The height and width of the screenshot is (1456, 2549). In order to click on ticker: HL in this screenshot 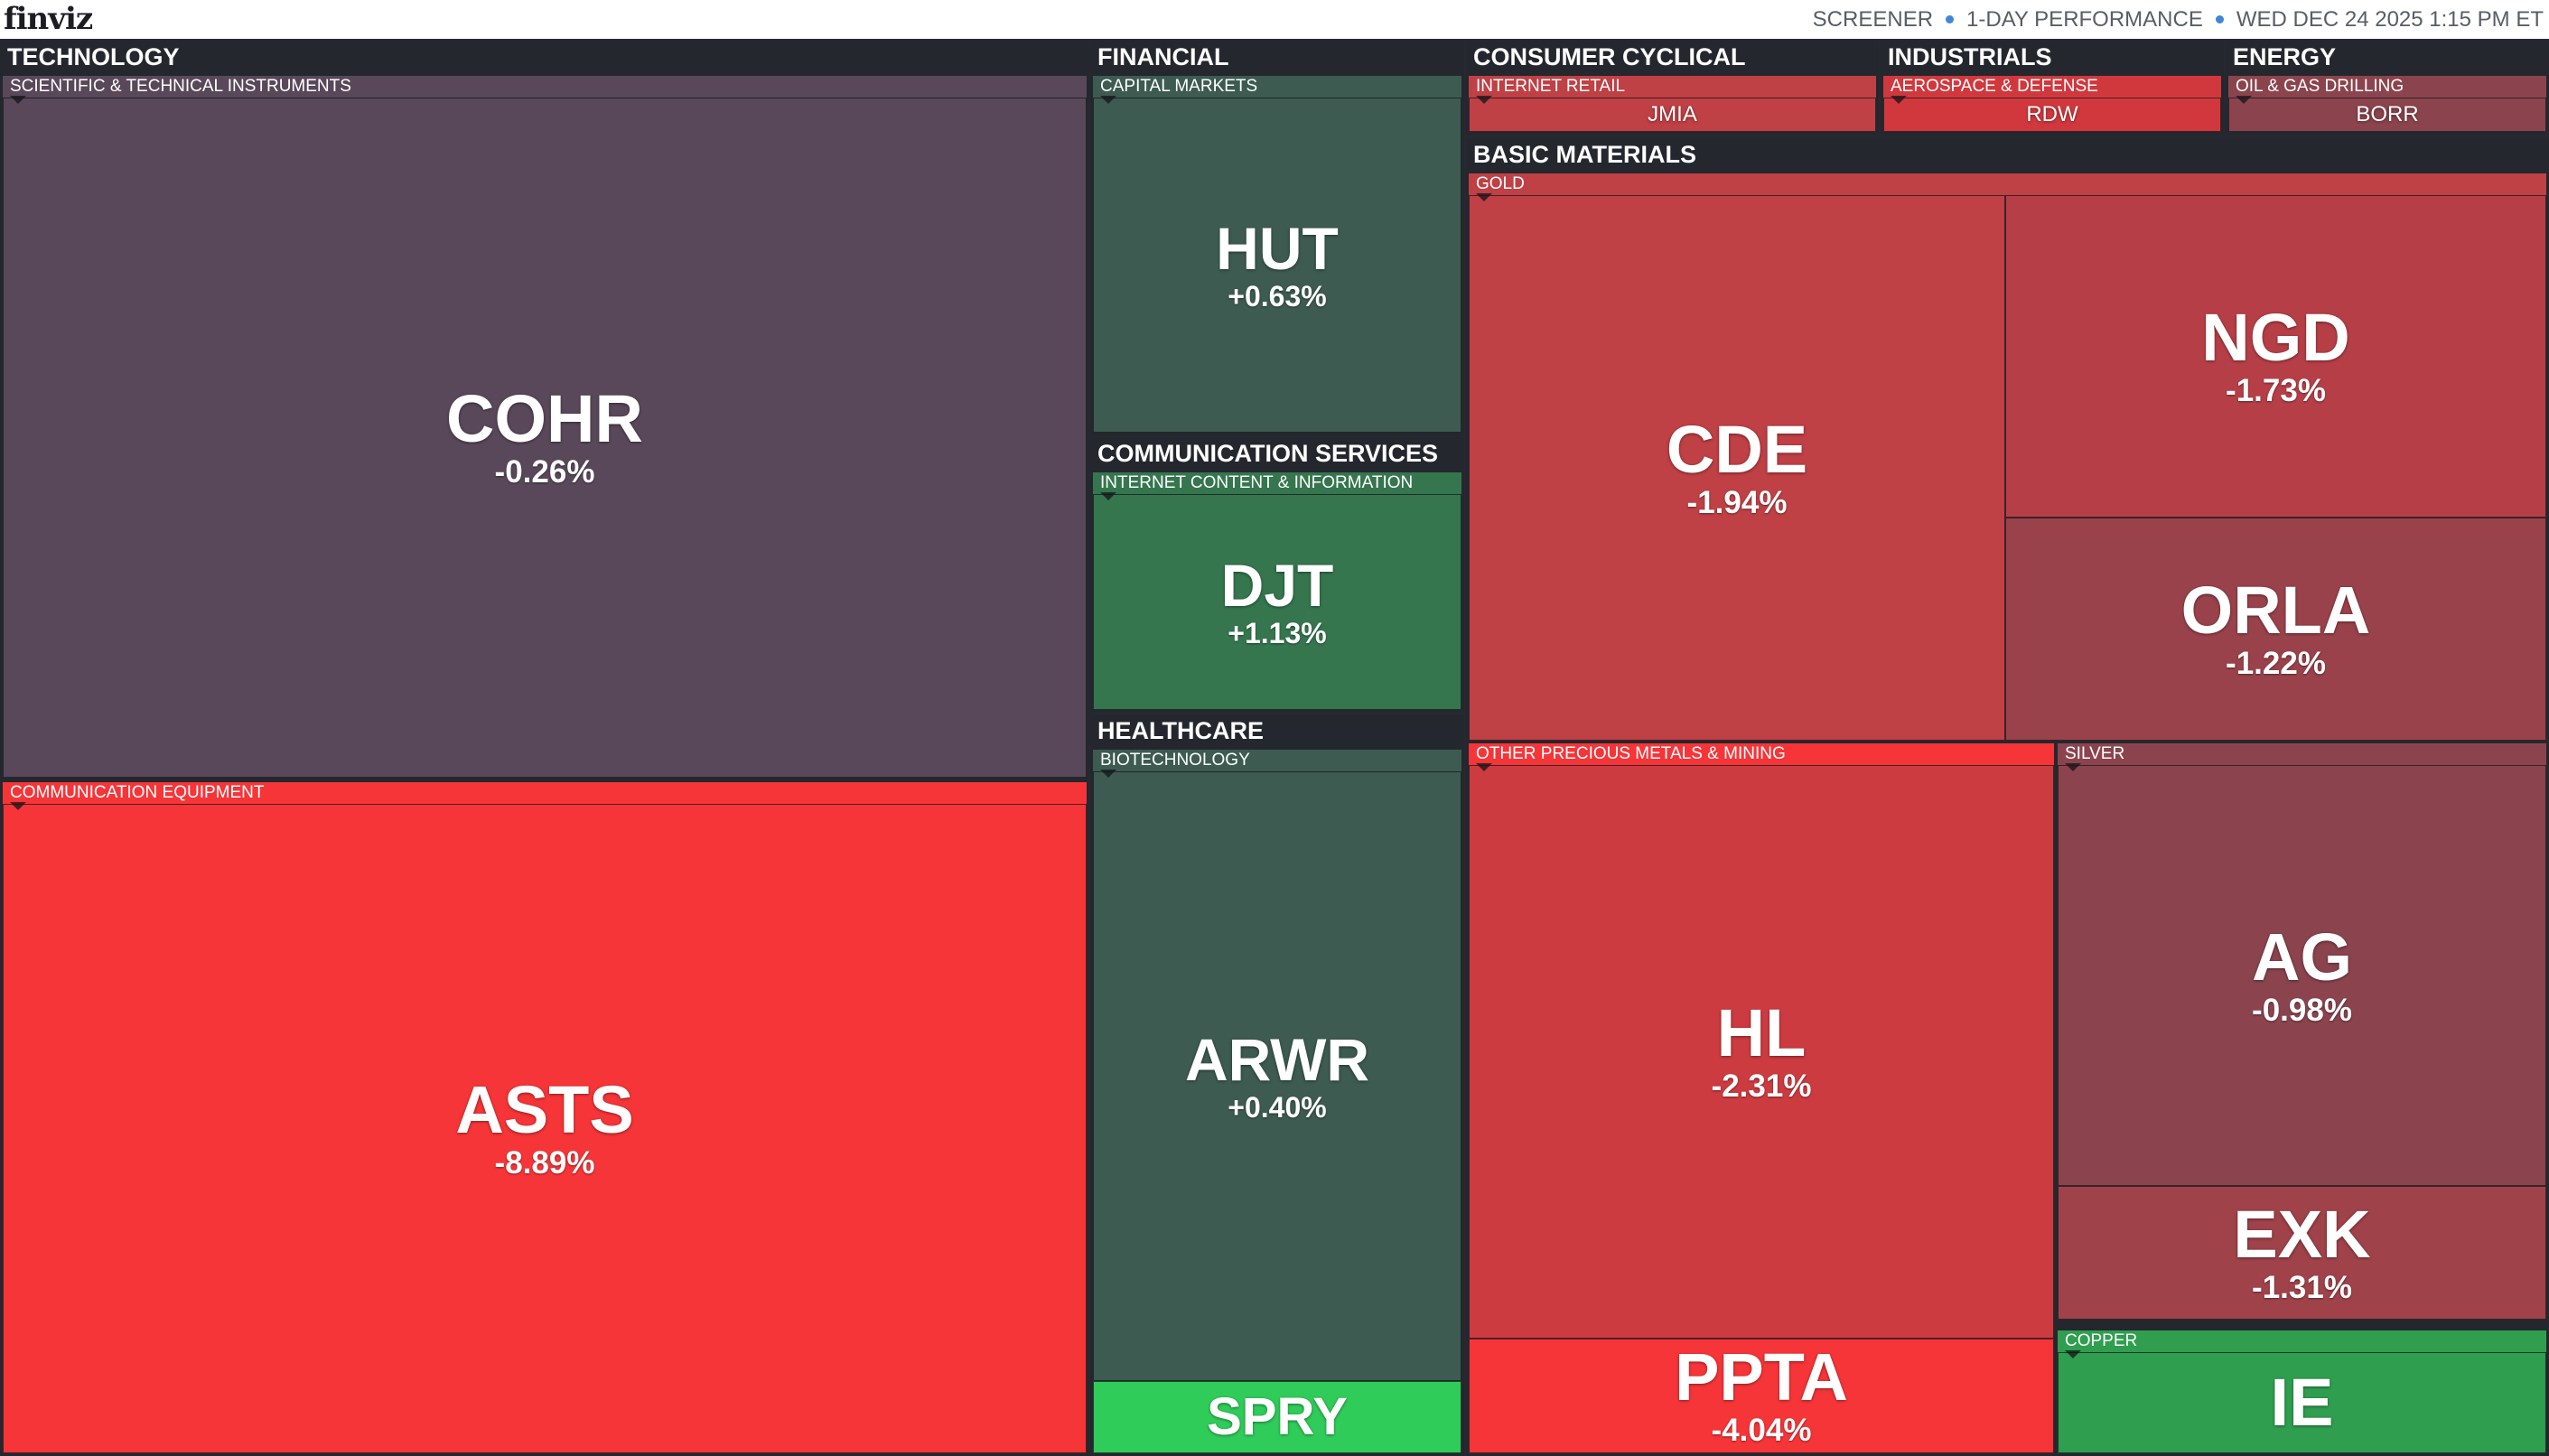, I will do `click(1761, 1033)`.